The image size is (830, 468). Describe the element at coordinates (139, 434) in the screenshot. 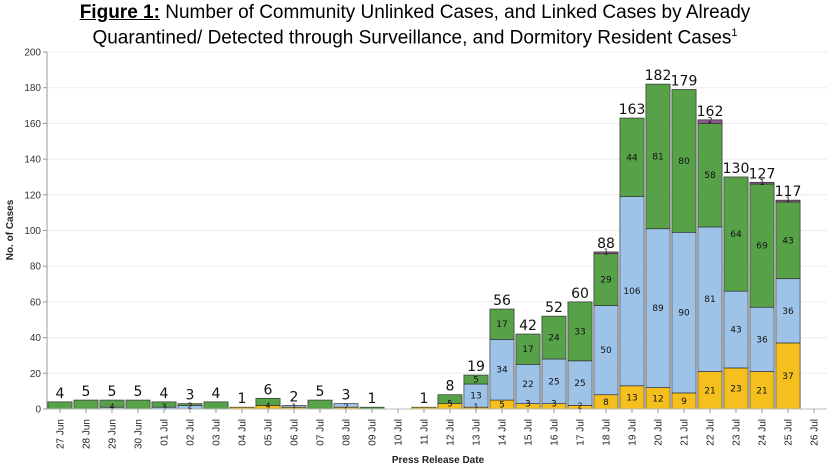

I see `x-tick-label: 30 Jun` at that location.